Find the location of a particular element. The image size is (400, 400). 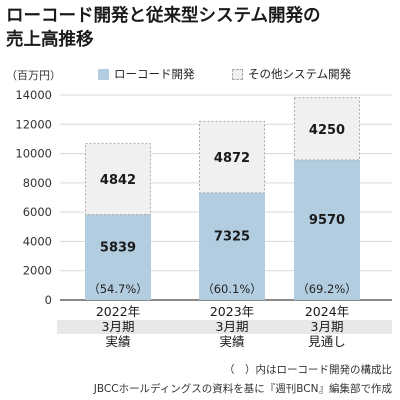

legend-swatch-lowcode is located at coordinates (103, 74).